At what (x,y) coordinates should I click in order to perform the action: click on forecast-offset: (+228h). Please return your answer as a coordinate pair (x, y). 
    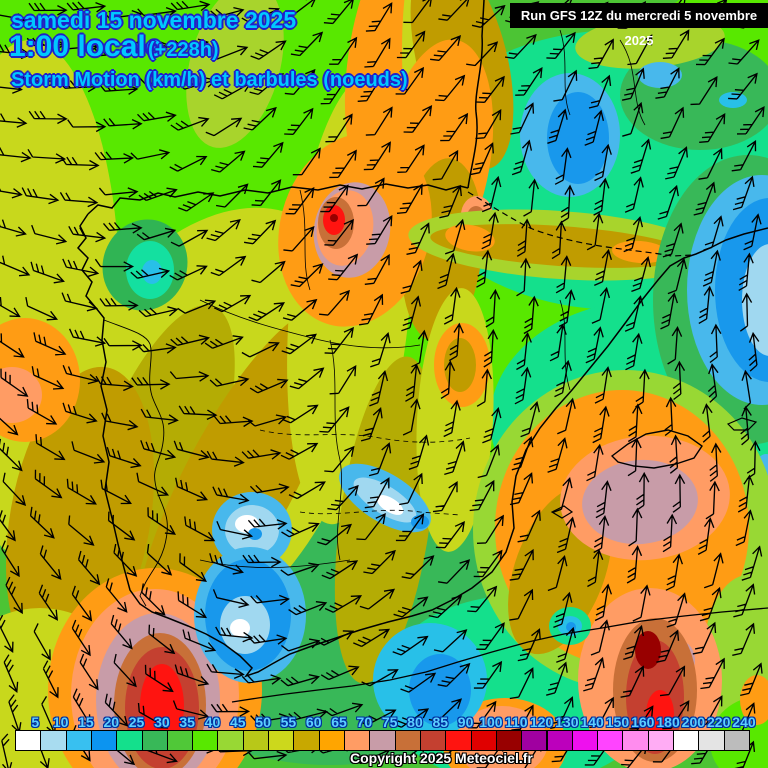
    Looking at the image, I should click on (183, 50).